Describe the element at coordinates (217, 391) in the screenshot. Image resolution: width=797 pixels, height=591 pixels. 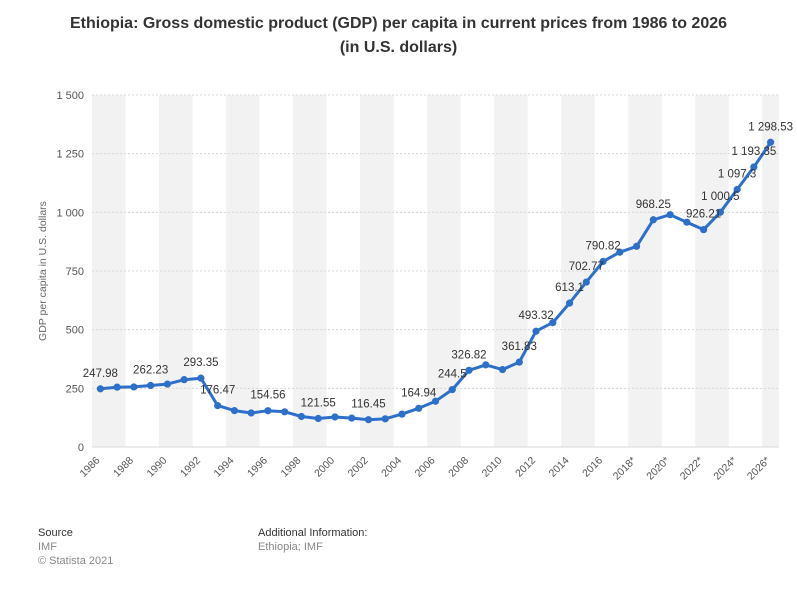
I see `data-label: 176.47` at that location.